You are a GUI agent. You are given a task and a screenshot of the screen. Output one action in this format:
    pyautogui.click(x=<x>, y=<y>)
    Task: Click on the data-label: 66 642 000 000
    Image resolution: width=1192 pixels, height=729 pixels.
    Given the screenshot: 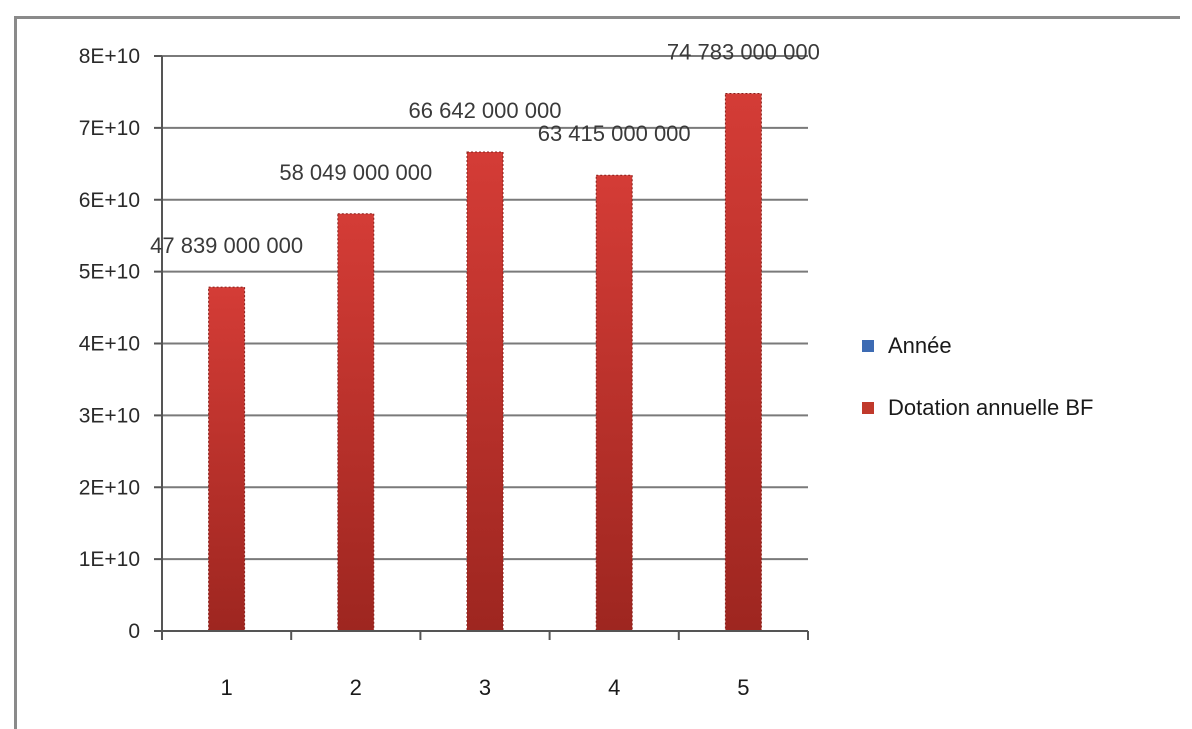 What is the action you would take?
    pyautogui.click(x=485, y=110)
    